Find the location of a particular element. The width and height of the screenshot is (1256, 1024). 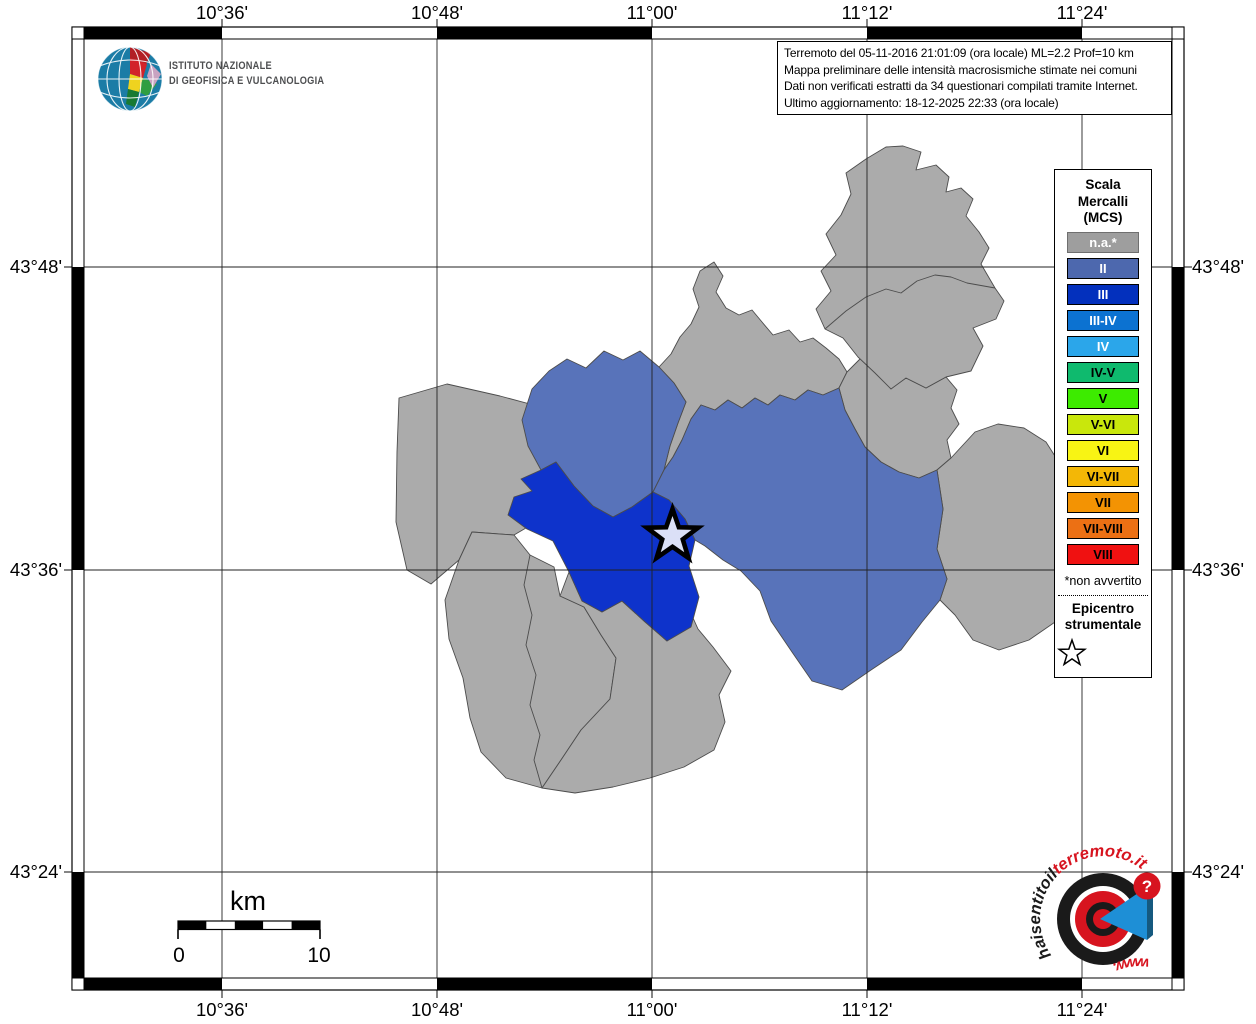

epicenter-star-icon is located at coordinates (1072, 651).